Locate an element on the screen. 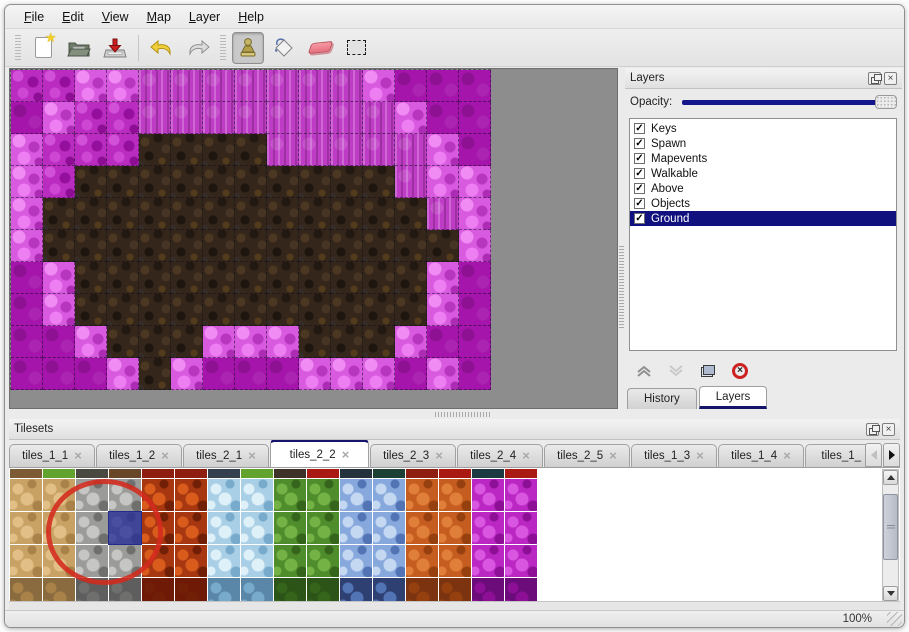 This screenshot has height=632, width=909. scrollbar-thumb is located at coordinates (890, 527).